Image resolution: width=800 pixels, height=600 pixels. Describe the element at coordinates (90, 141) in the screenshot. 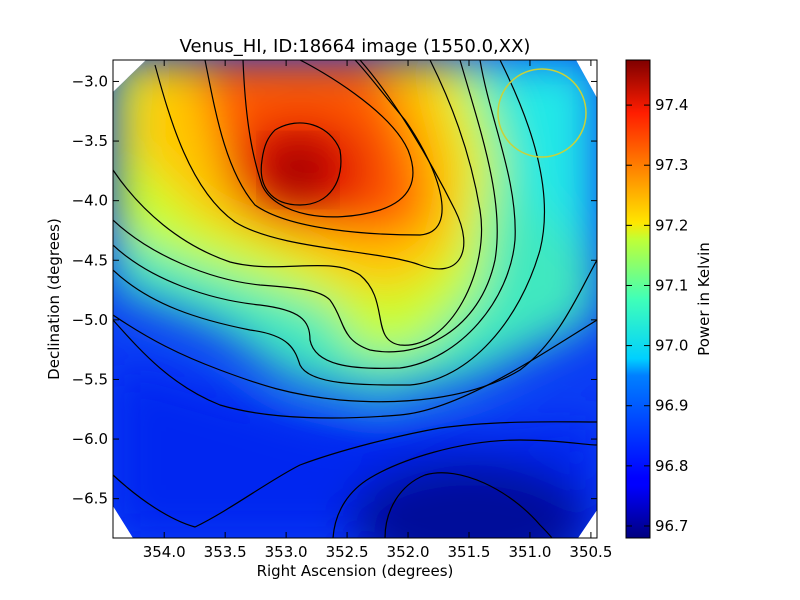

I see `y-tick-label: −3.5` at that location.